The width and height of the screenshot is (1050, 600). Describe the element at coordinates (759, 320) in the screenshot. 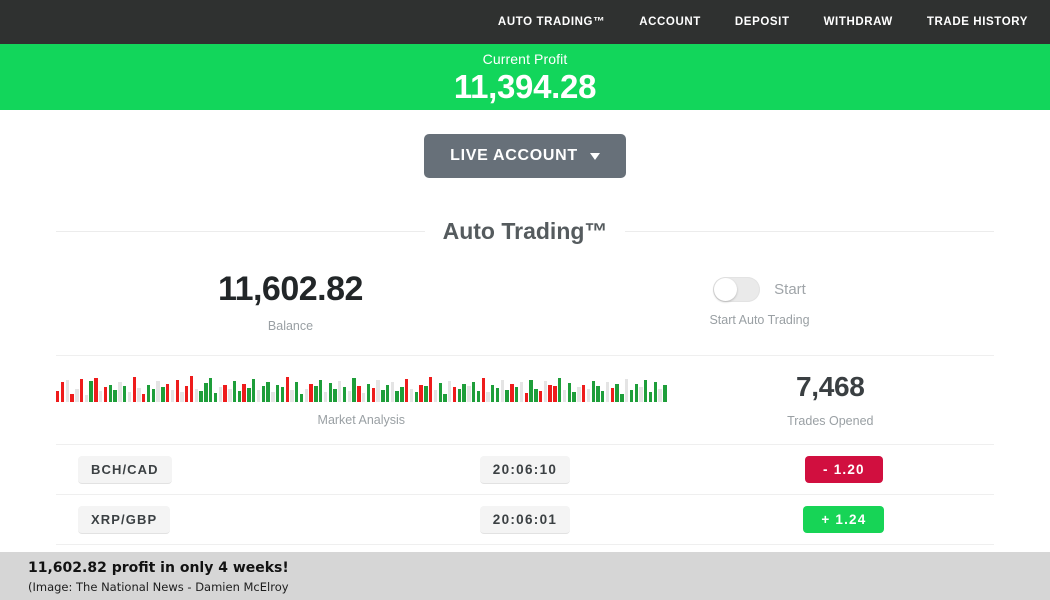

I see `auto-trading-caption: Start Auto Trading` at that location.